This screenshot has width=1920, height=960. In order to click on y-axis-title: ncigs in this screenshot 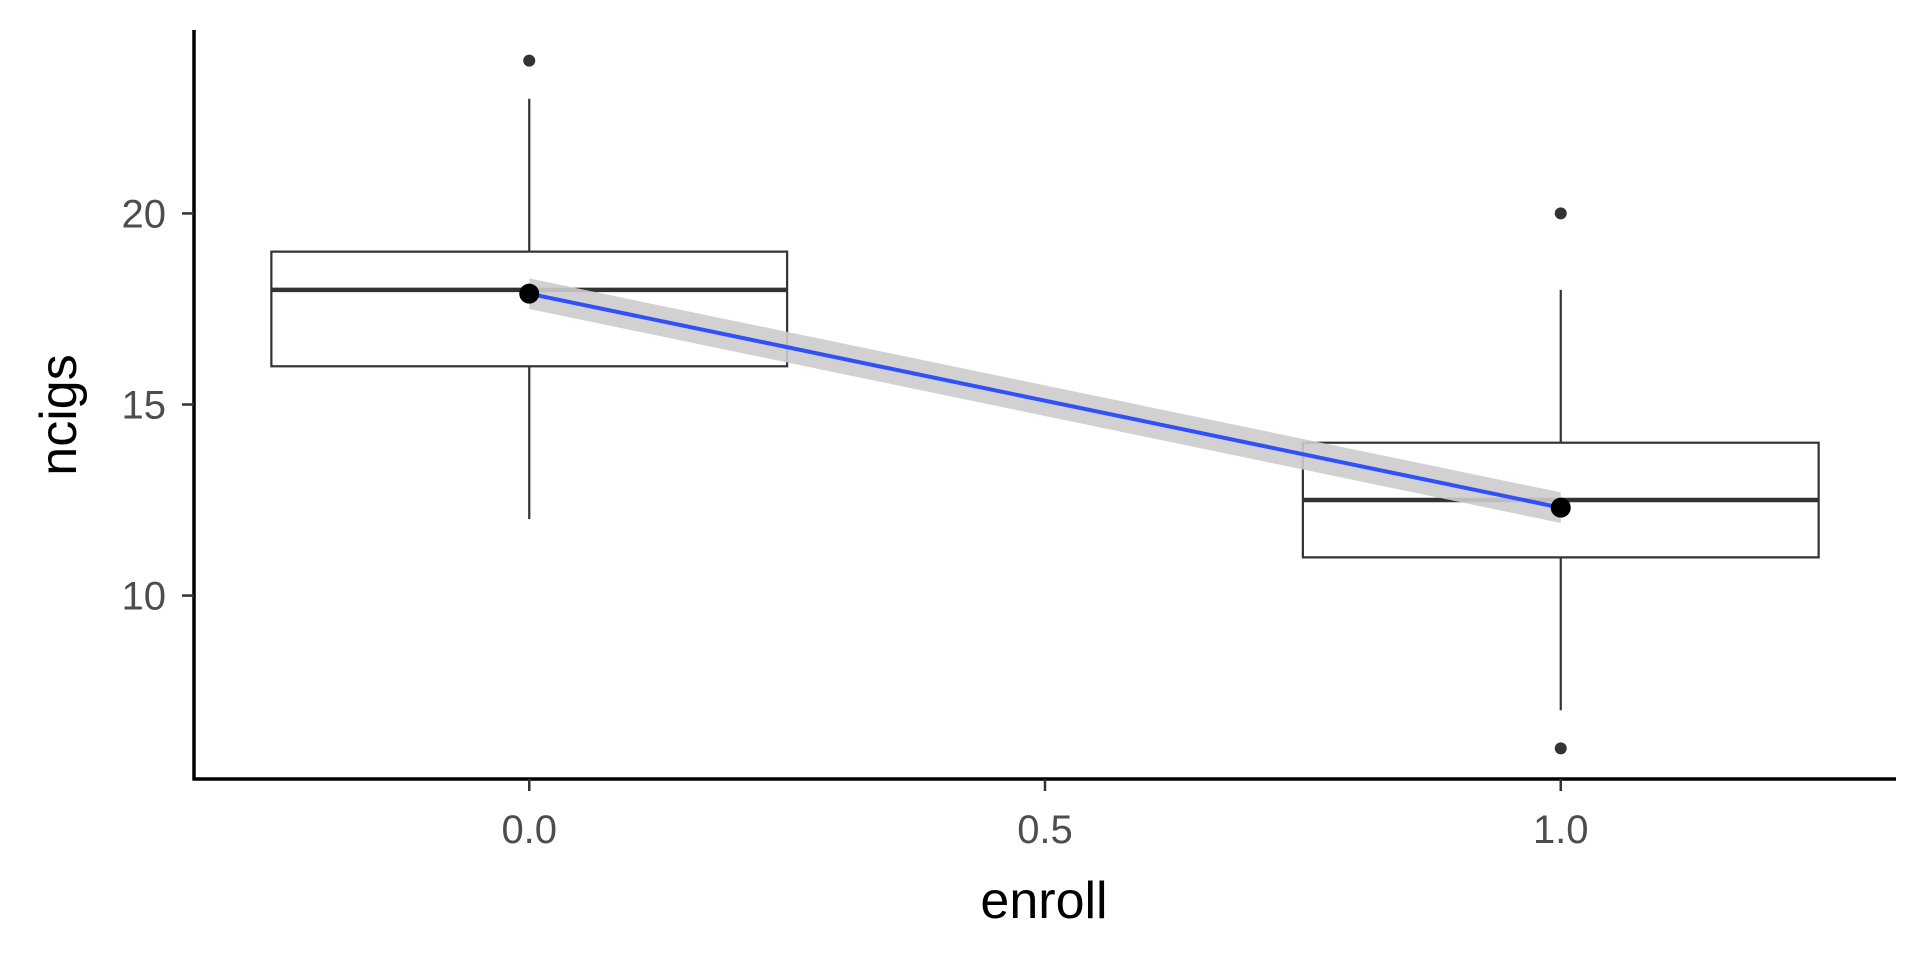, I will do `click(59, 414)`.